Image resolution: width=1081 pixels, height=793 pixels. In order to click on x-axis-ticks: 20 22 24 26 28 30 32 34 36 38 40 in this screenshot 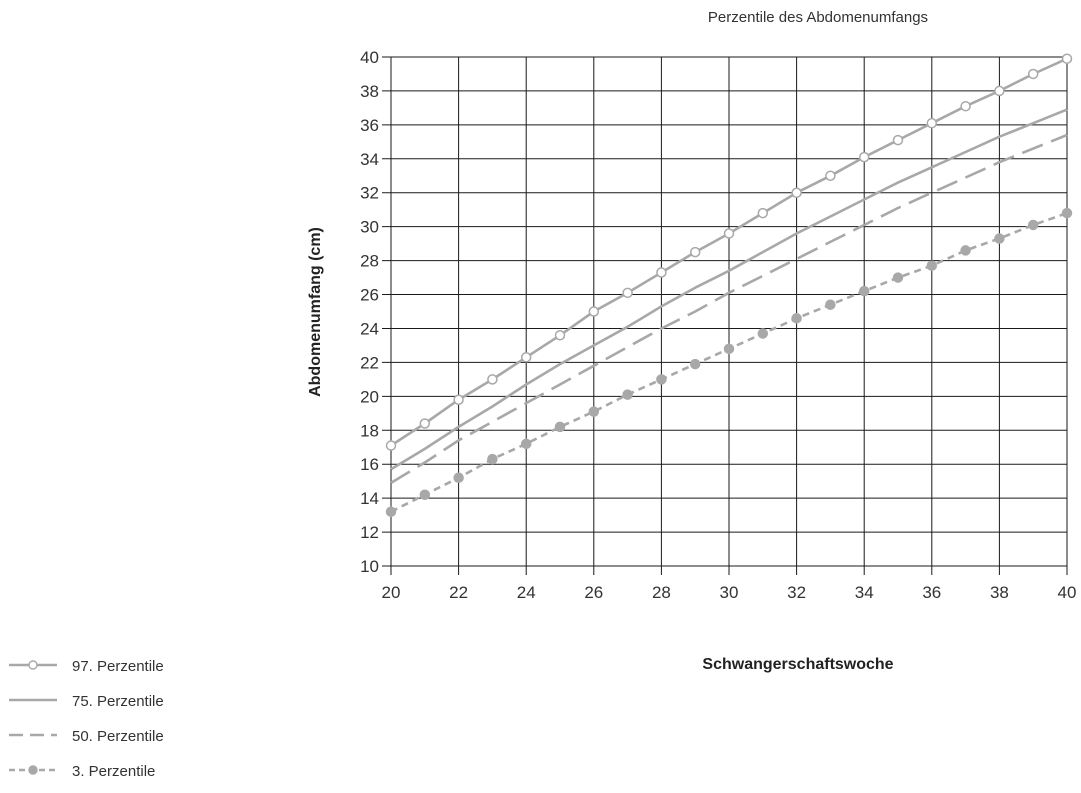, I will do `click(729, 592)`.